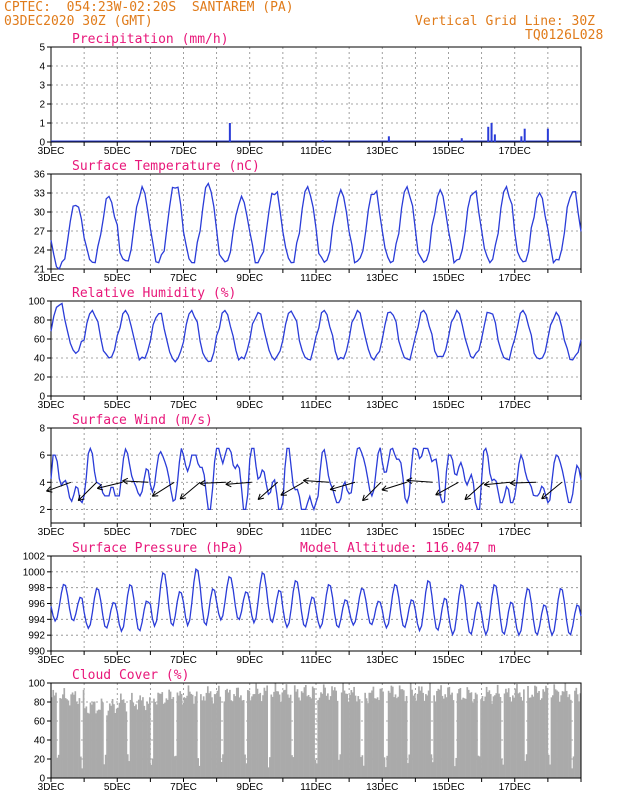 The image size is (618, 800). I want to click on y-tick-label: 1002, so click(34, 557).